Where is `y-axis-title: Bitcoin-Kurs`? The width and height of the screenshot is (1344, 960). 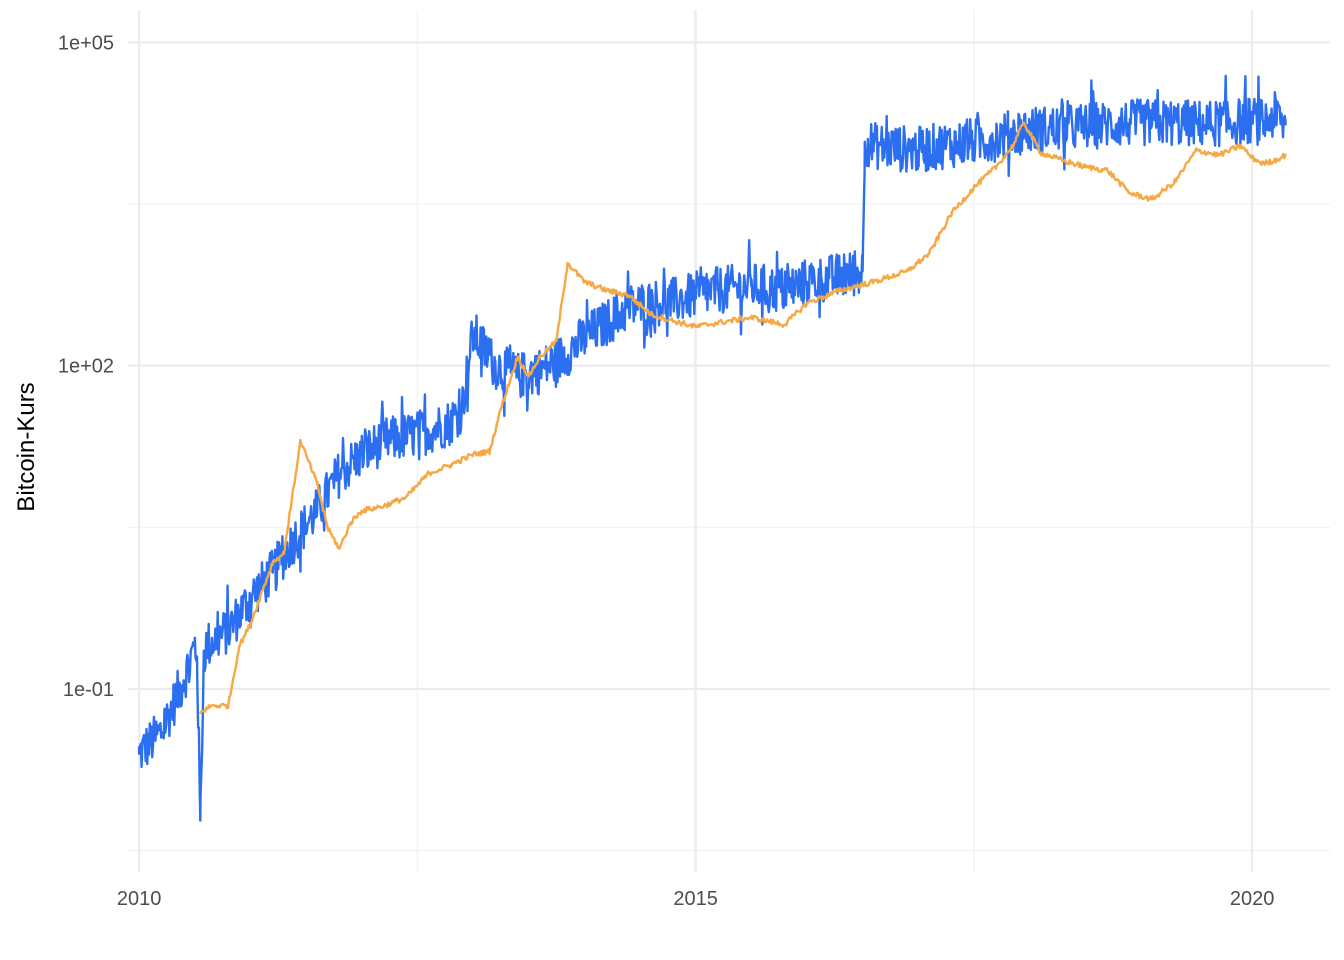
y-axis-title: Bitcoin-Kurs is located at coordinates (26, 446).